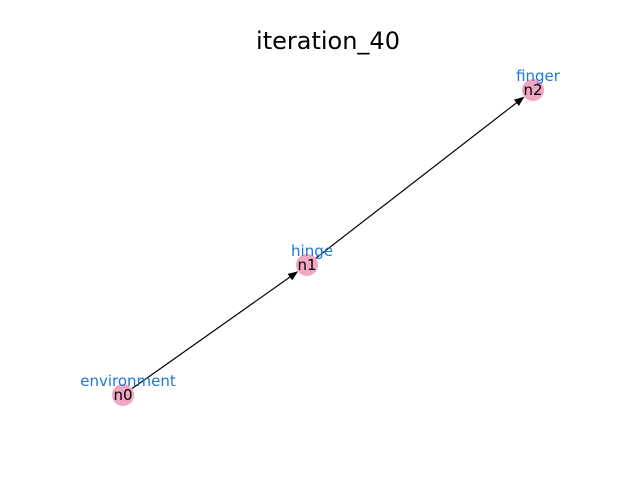 Image resolution: width=640 pixels, height=480 pixels. What do you see at coordinates (538, 76) in the screenshot?
I see `node-name-label: finger` at bounding box center [538, 76].